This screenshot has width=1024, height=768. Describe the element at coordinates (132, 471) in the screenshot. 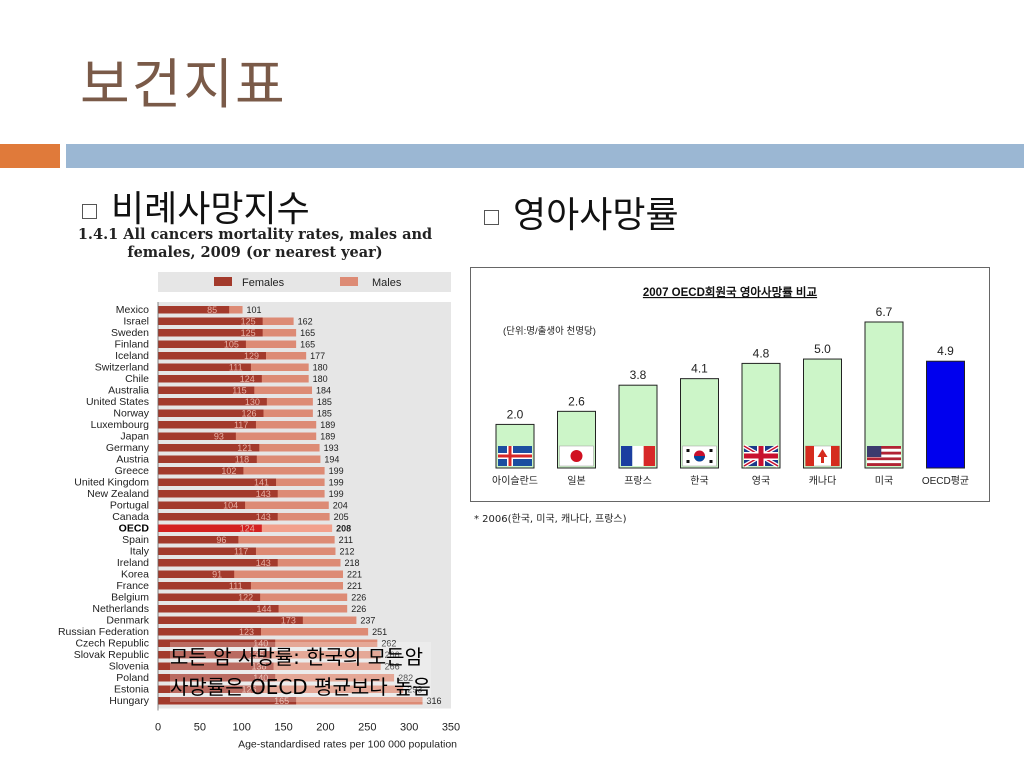

I see `category-label: Greece` at that location.